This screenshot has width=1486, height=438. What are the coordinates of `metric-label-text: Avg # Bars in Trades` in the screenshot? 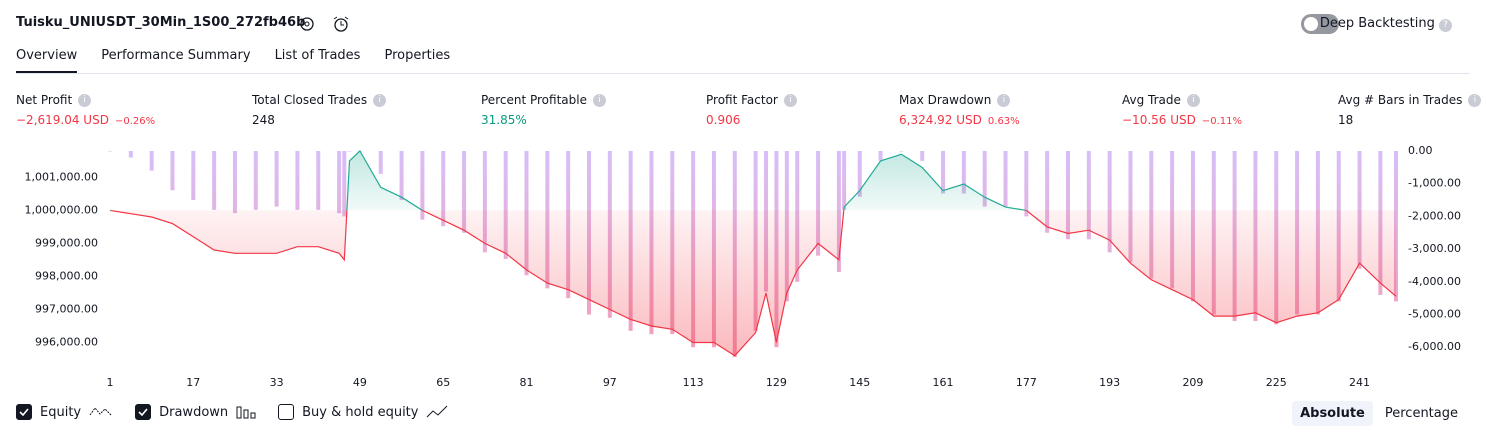 It's located at (1400, 100).